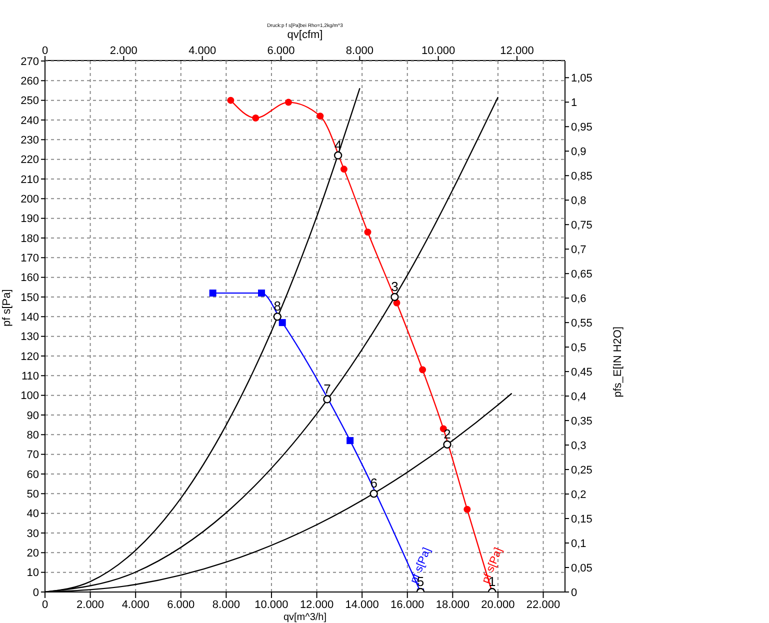  I want to click on y-tick-label: 110, so click(30, 376).